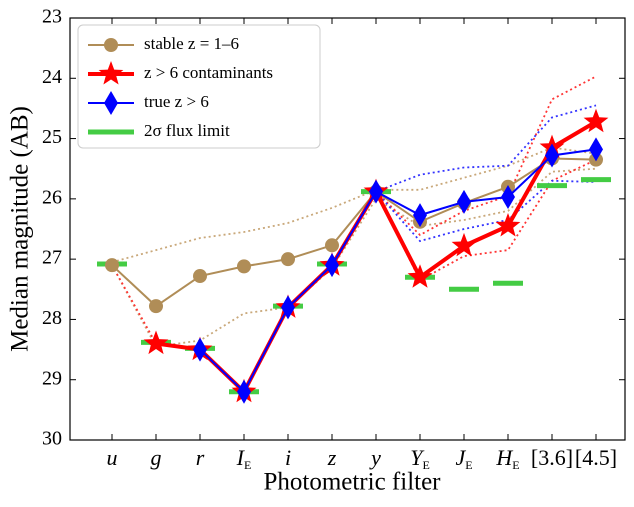 The width and height of the screenshot is (634, 507). I want to click on x-tick-label: z, so click(332, 457).